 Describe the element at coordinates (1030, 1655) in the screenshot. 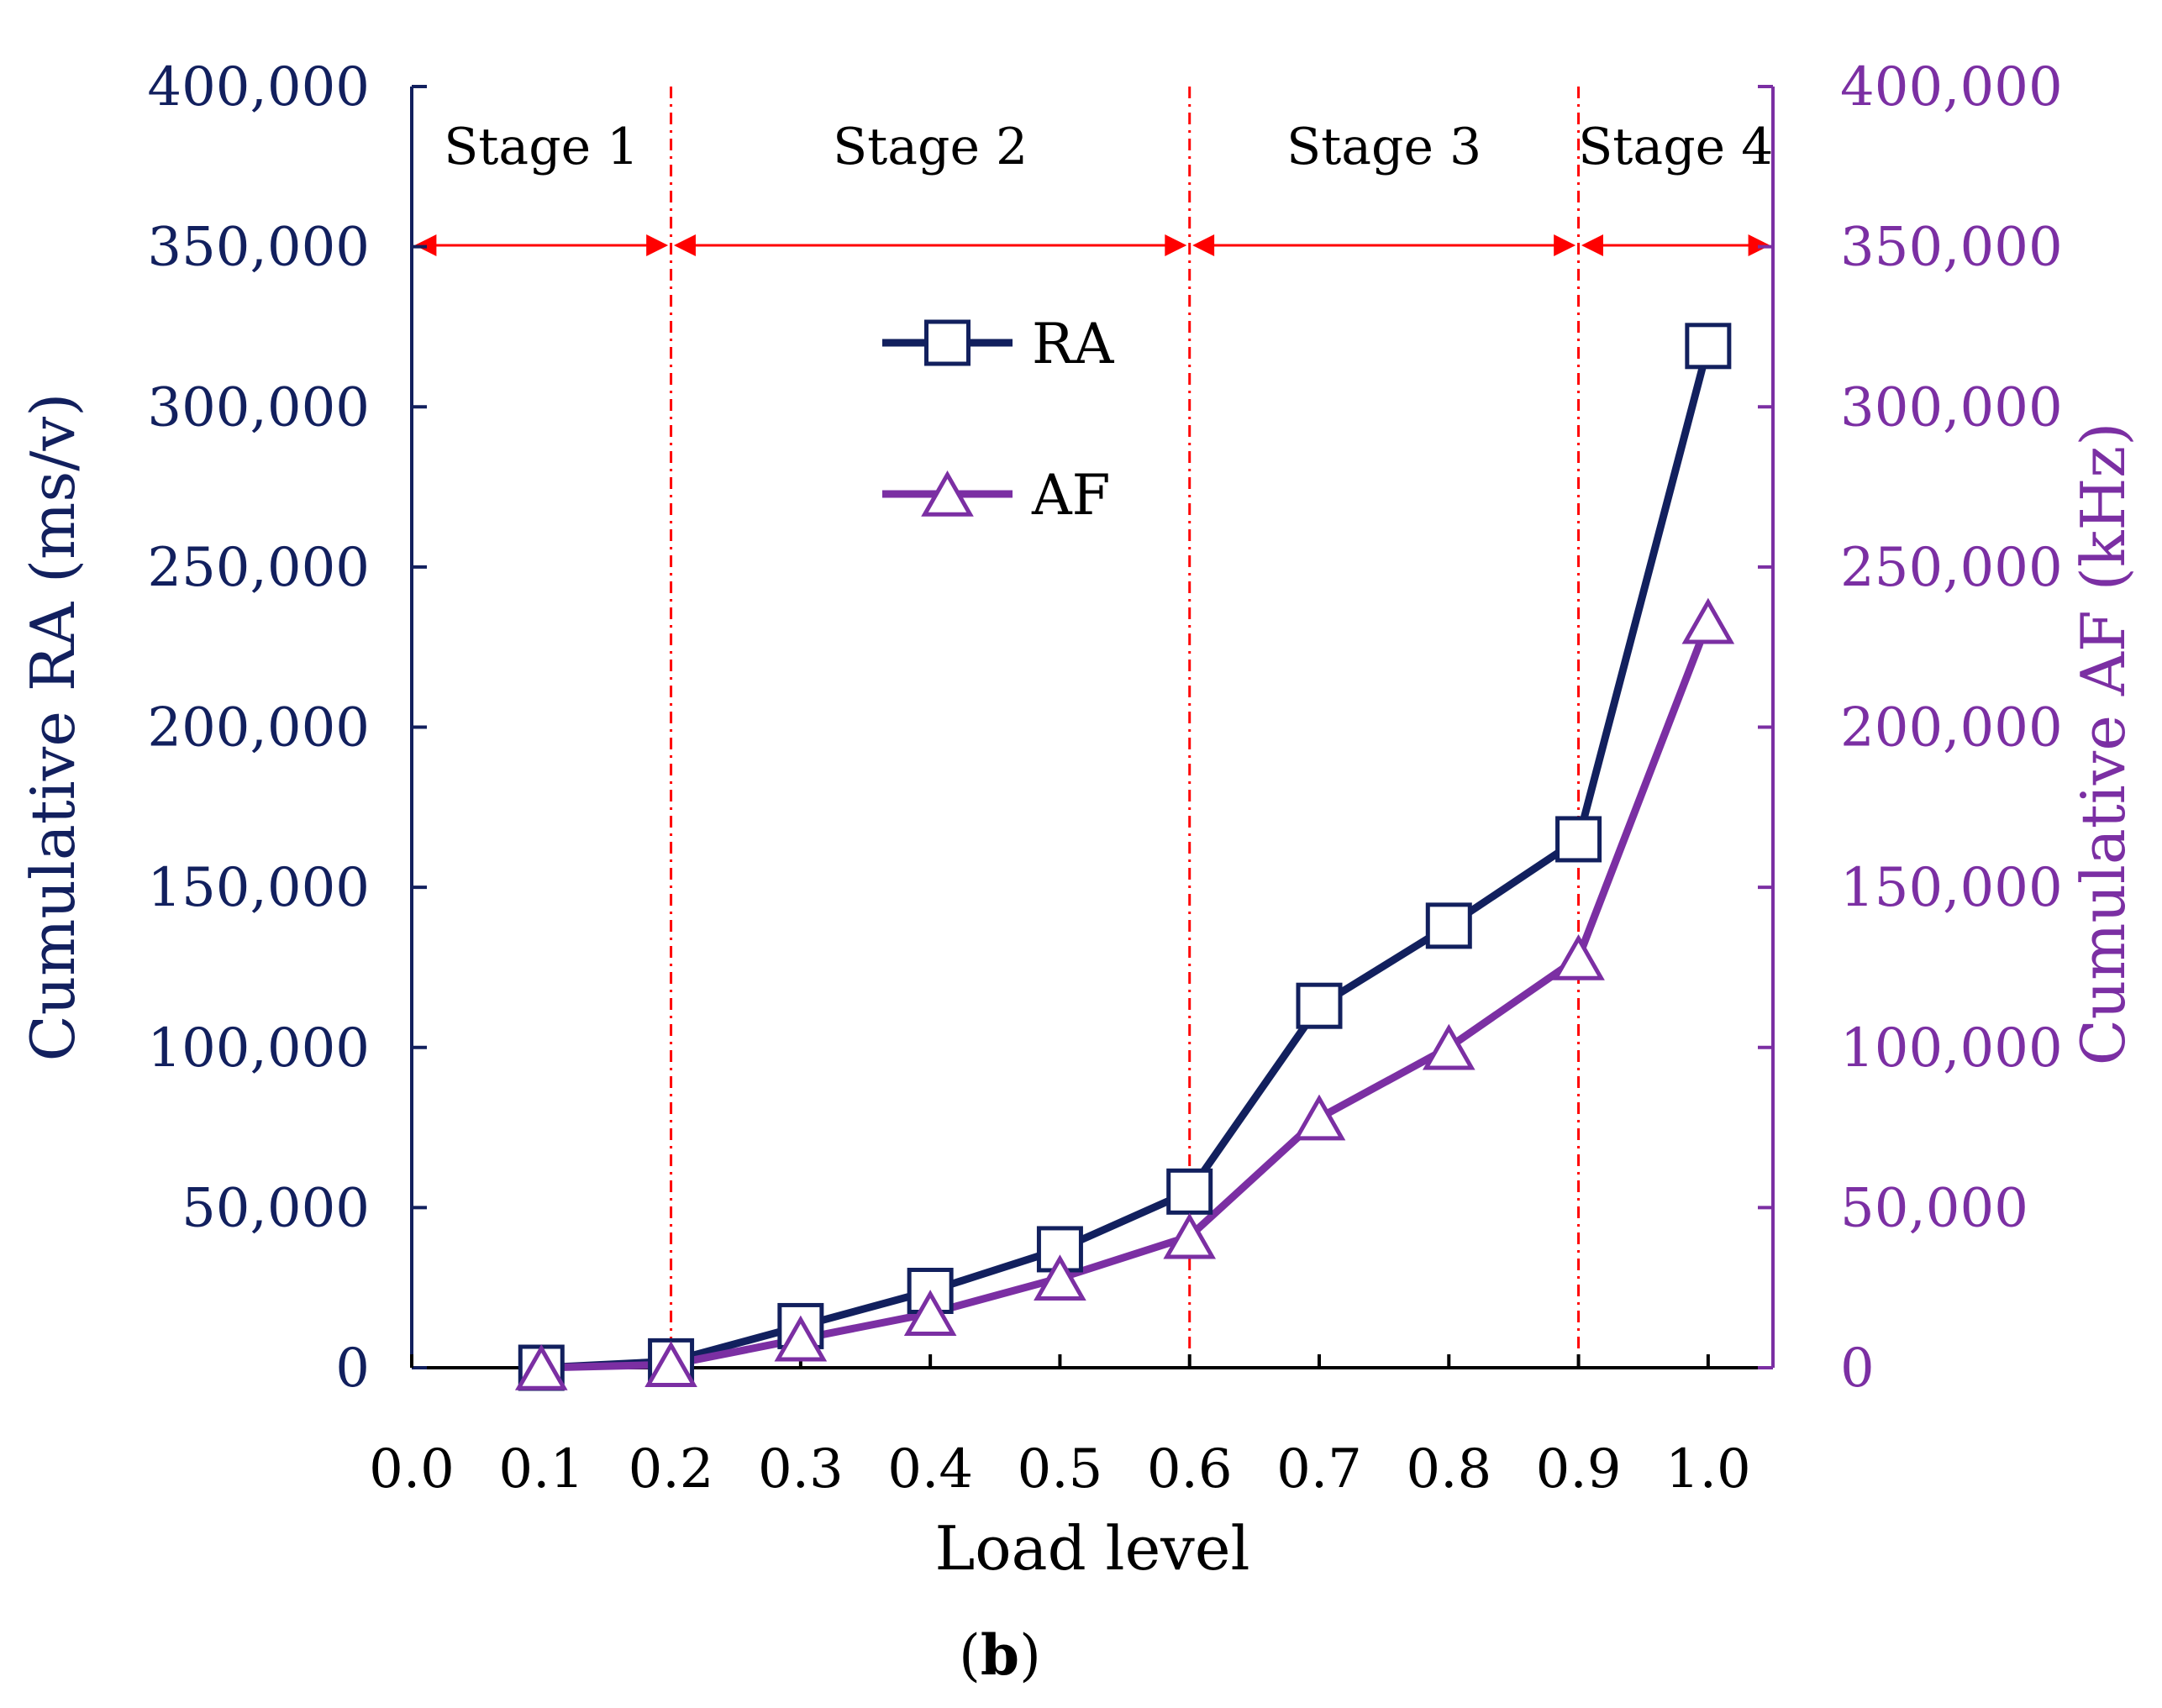

I see `caption-close: )` at that location.